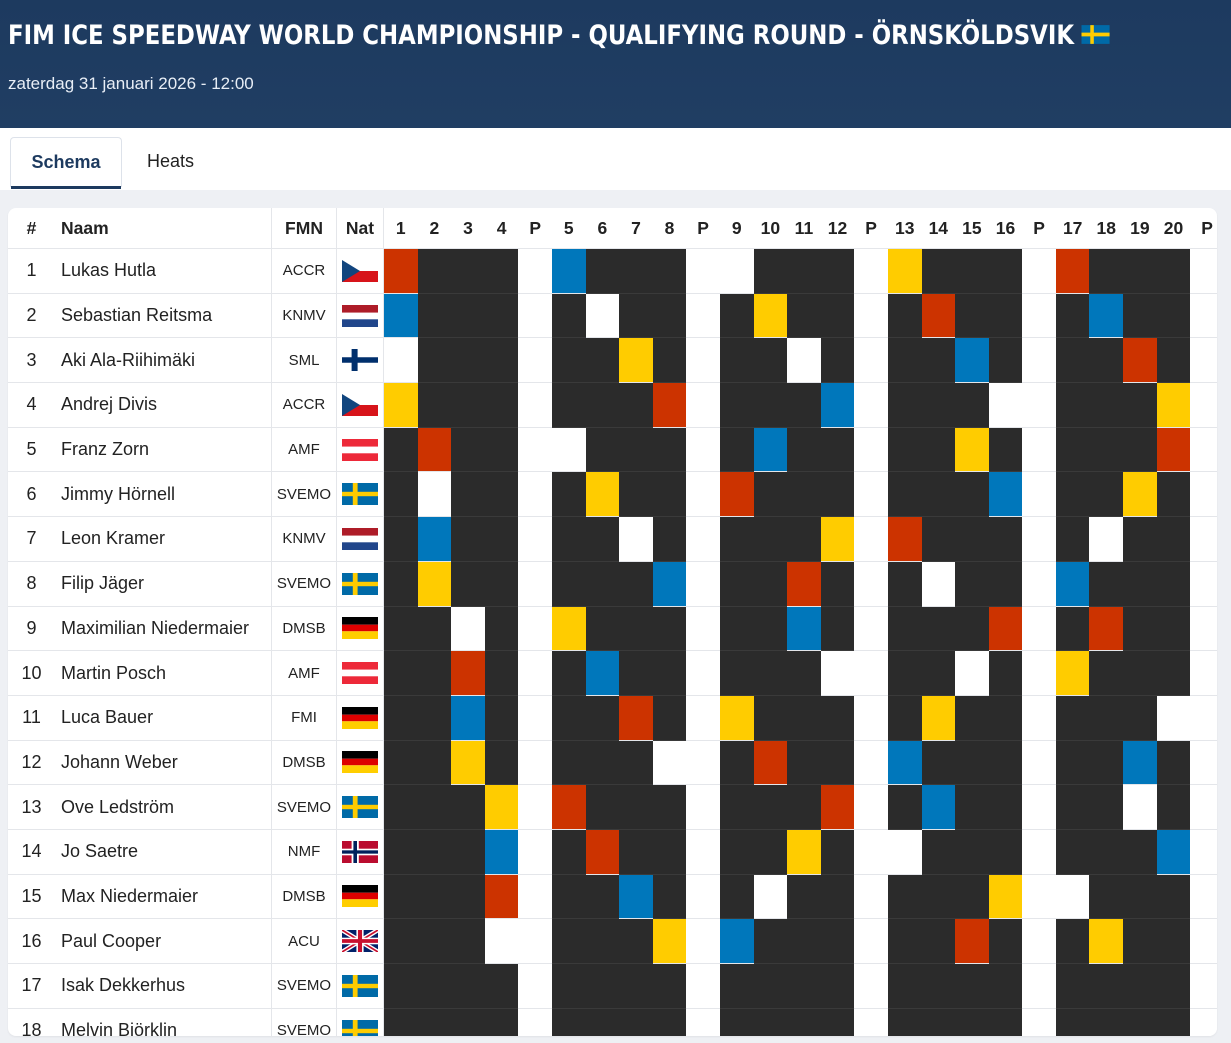  What do you see at coordinates (163, 228) in the screenshot?
I see `header-name: Naam` at bounding box center [163, 228].